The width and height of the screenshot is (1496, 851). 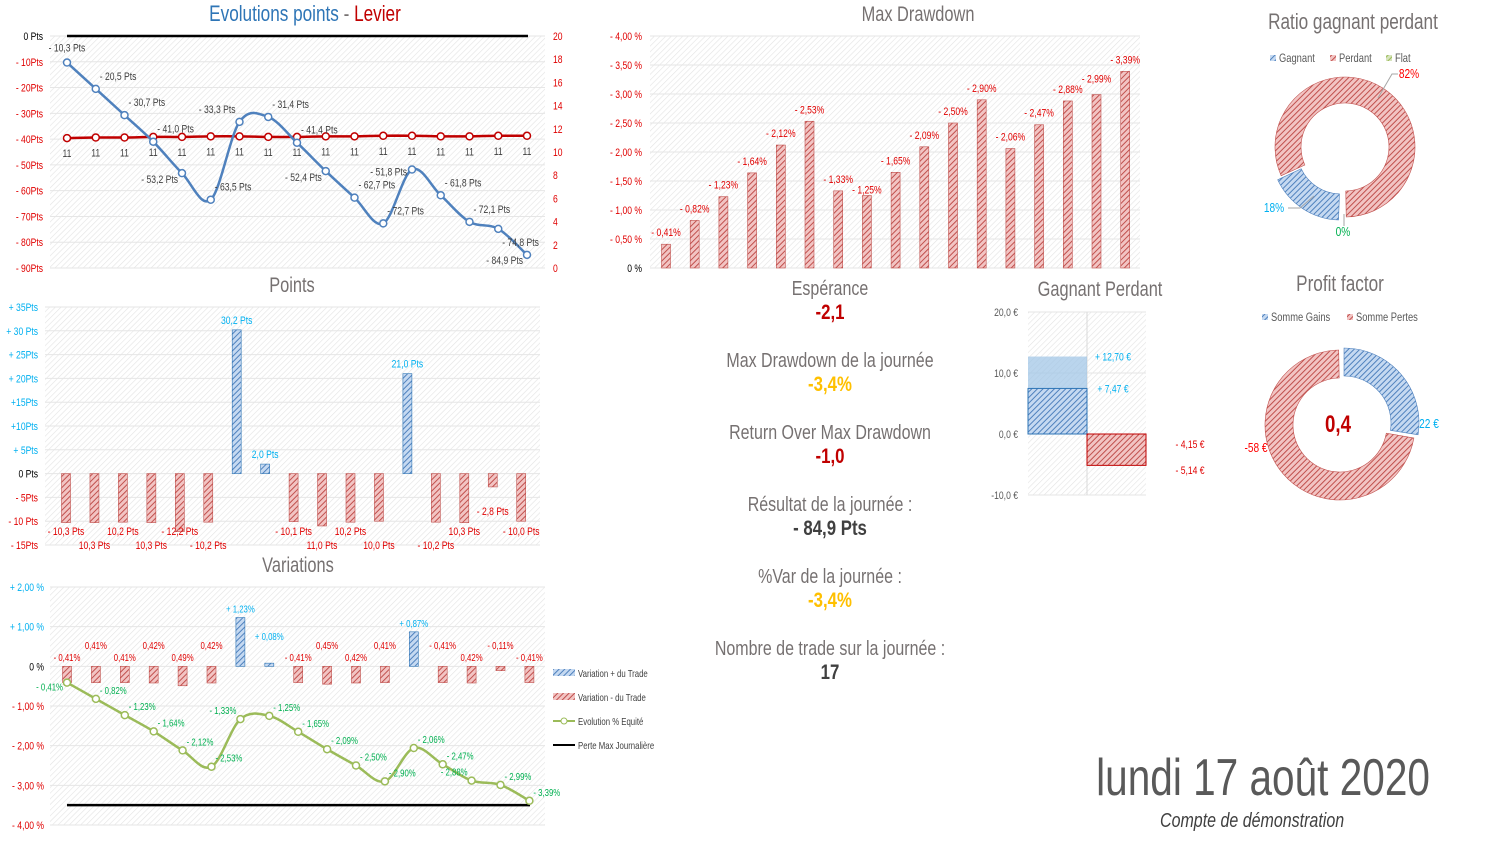 I want to click on points-data-label: - 72,7 Pts, so click(x=405, y=211).